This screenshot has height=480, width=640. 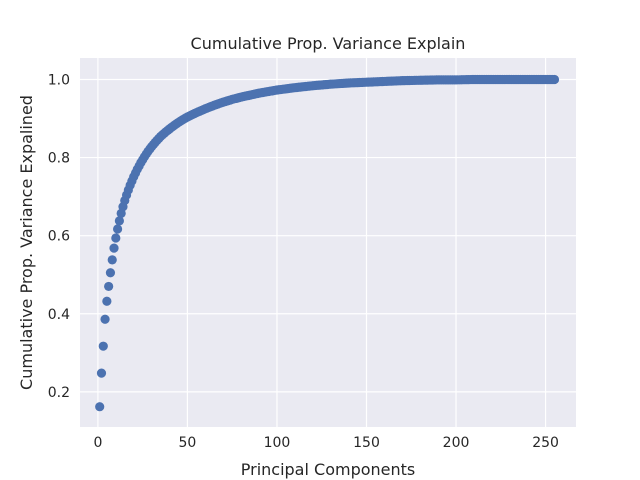 I want to click on y-tick-label: 1.0, so click(x=59, y=80).